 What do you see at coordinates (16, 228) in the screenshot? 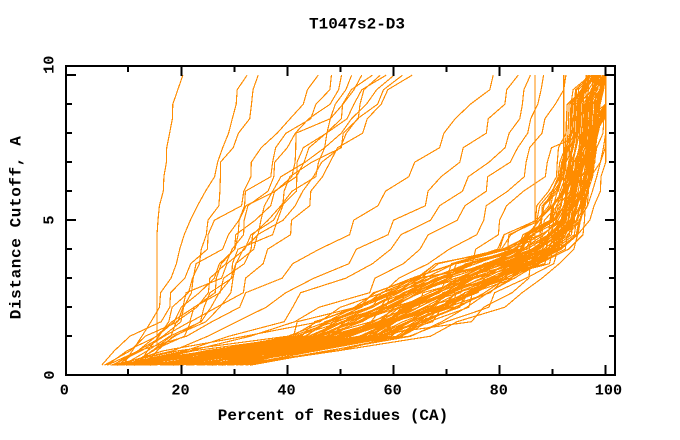
I see `svg-text: Distance Cutoff, A` at bounding box center [16, 228].